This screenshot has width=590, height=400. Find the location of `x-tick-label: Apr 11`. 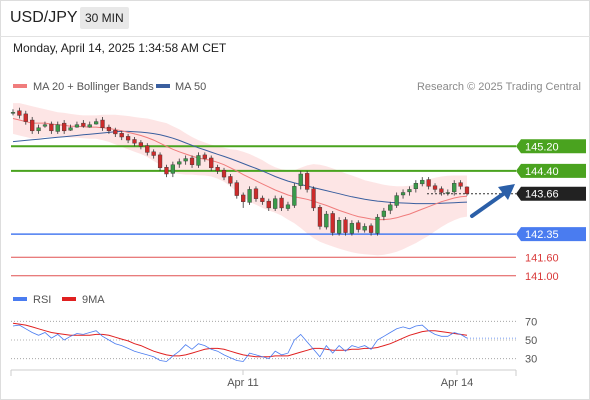

x-tick-label: Apr 11 is located at coordinates (243, 383).